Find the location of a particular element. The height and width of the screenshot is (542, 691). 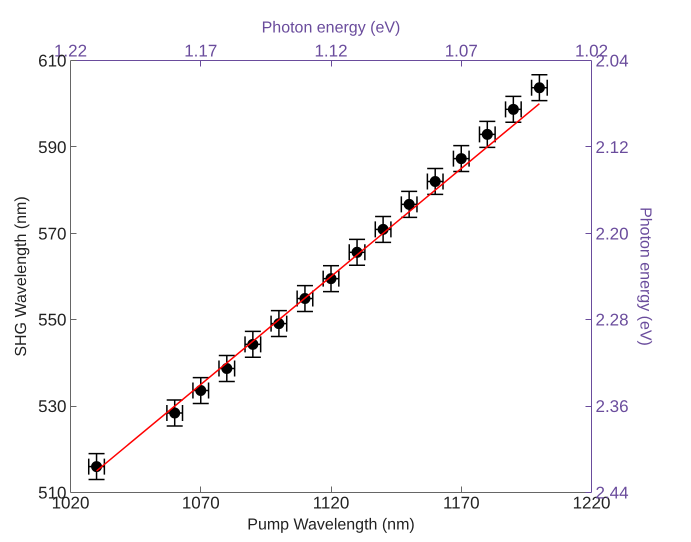

x-tick-label: 1120 is located at coordinates (331, 503).